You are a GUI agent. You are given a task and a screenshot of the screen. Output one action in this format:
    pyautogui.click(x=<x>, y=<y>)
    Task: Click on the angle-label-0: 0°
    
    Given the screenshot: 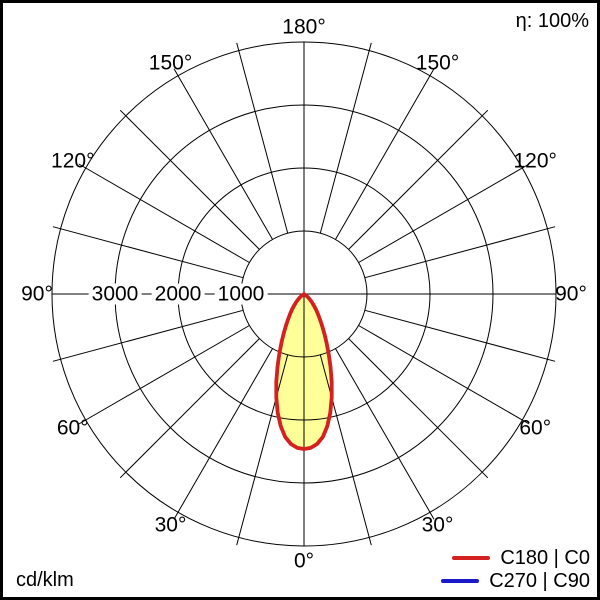 What is the action you would take?
    pyautogui.click(x=304, y=561)
    